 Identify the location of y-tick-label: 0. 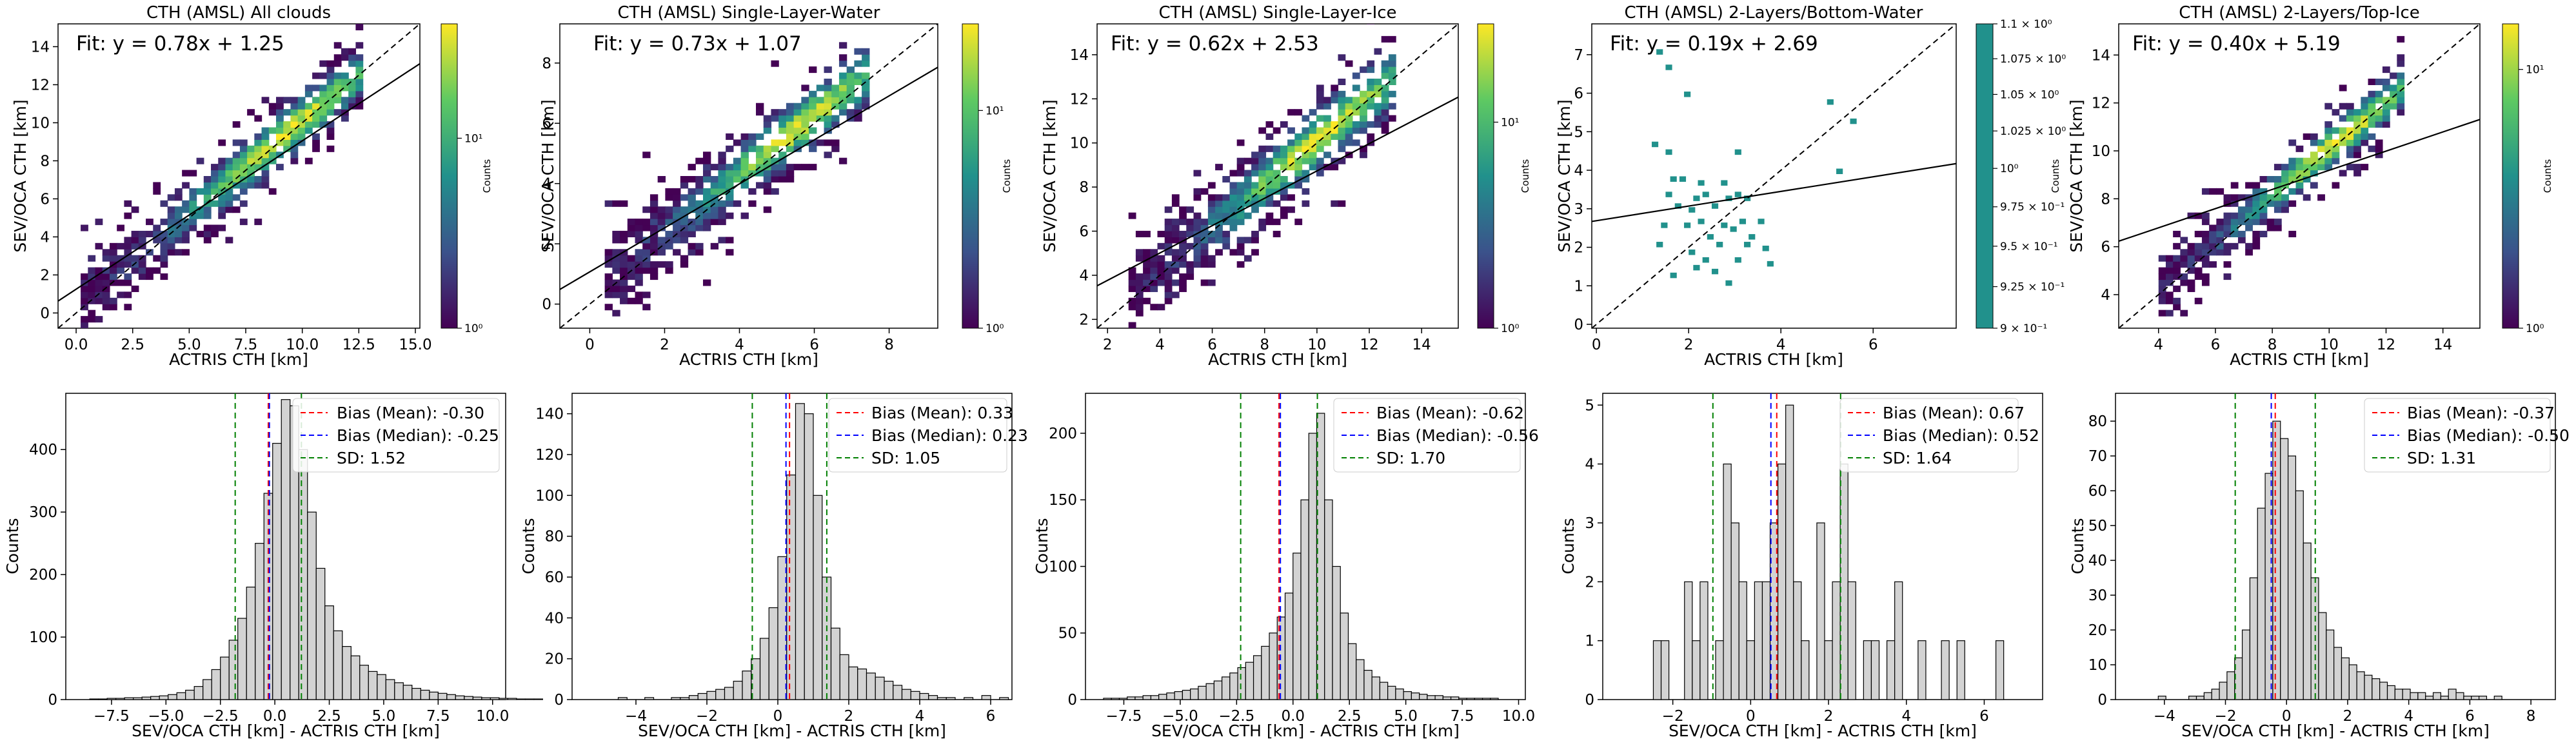
(559, 700).